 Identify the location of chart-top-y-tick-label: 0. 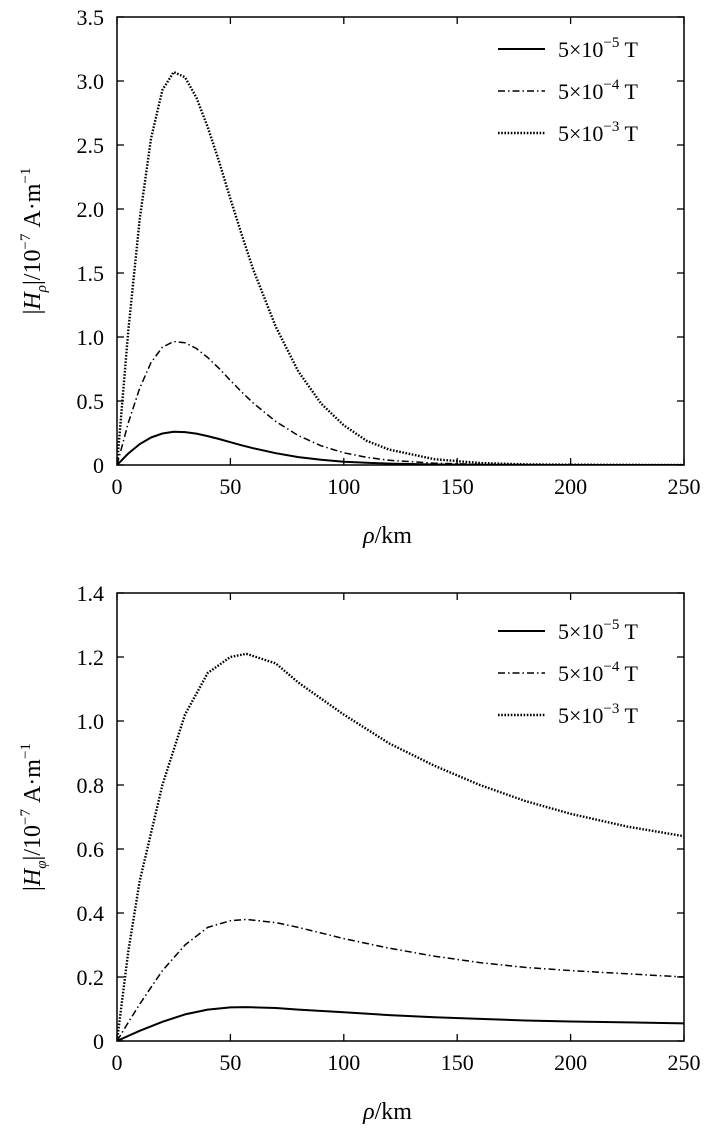
(98, 465).